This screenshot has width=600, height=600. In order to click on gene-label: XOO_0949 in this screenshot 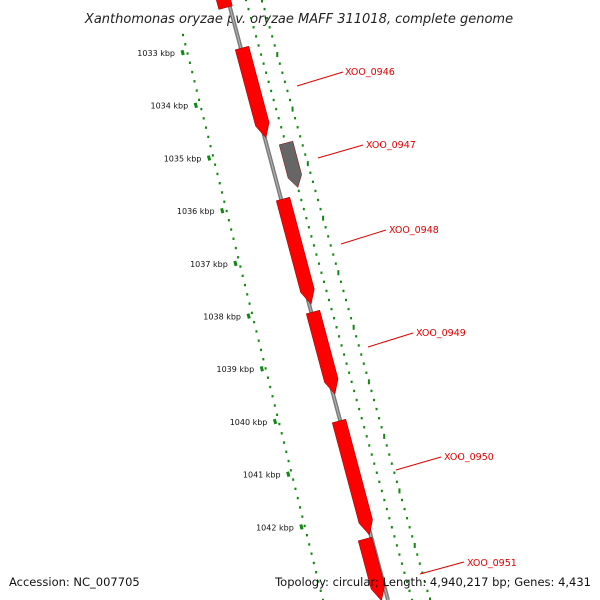, I will do `click(441, 333)`.